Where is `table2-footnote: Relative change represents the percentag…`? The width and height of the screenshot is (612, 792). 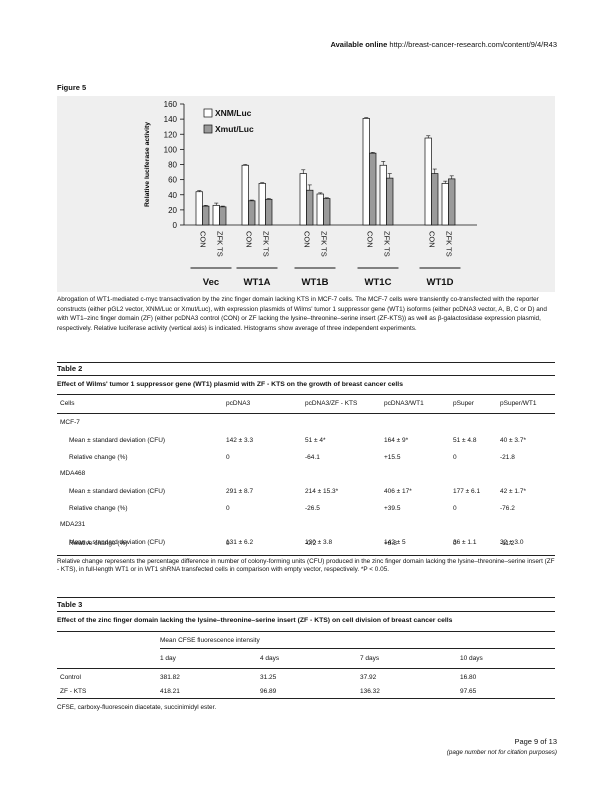 table2-footnote: Relative change represents the percentag… is located at coordinates (306, 565).